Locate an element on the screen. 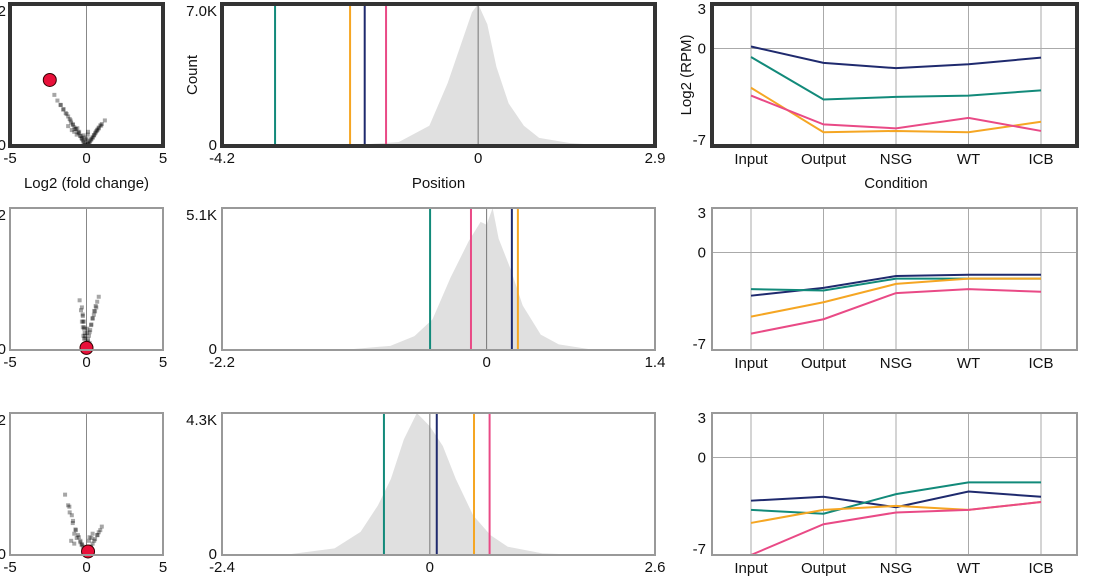 The image size is (1094, 582). points is located at coordinates (89, 322).